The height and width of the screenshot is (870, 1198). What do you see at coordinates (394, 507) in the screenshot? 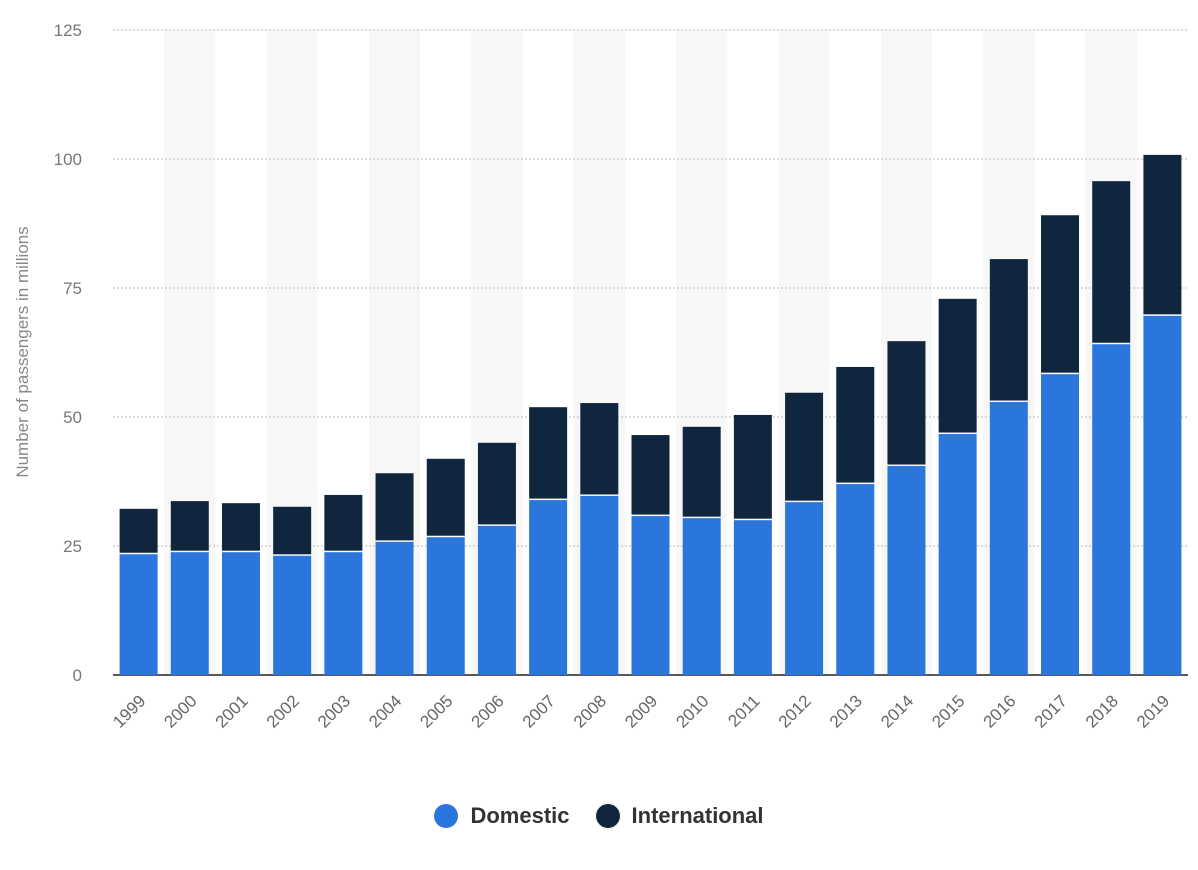
I see `bar-international-2004` at bounding box center [394, 507].